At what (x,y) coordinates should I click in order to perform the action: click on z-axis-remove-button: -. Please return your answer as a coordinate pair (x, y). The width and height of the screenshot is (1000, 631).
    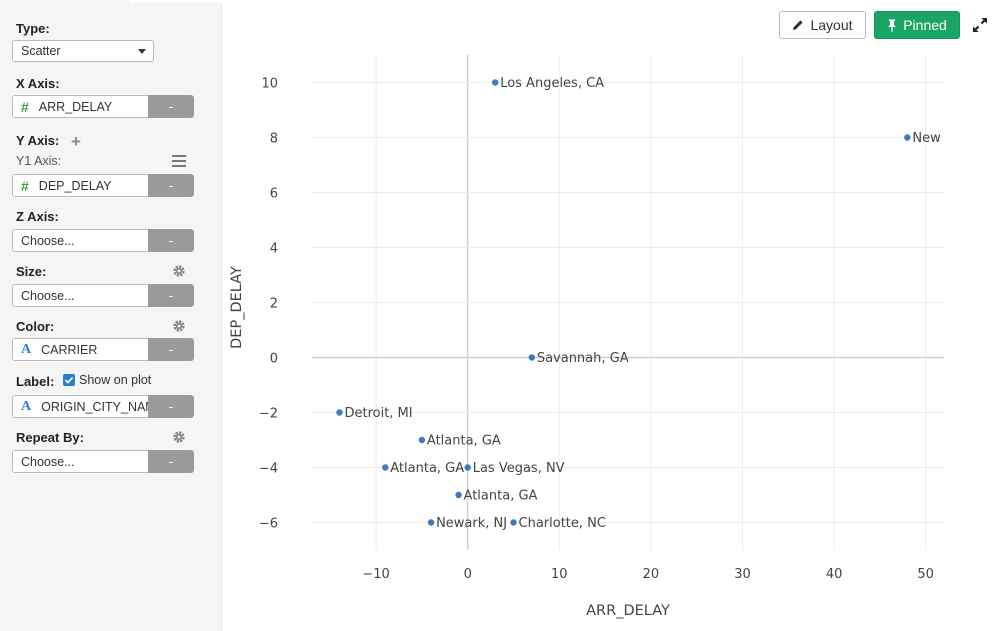
    Looking at the image, I should click on (171, 240).